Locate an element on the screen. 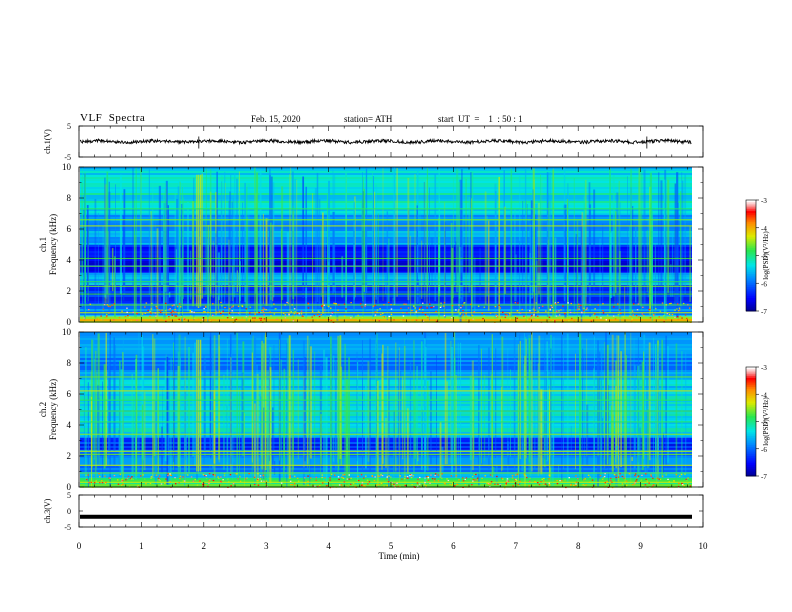 The height and width of the screenshot is (612, 792). ch2-spectrogram-ylabel: Frequency (kHz) is located at coordinates (53, 409).